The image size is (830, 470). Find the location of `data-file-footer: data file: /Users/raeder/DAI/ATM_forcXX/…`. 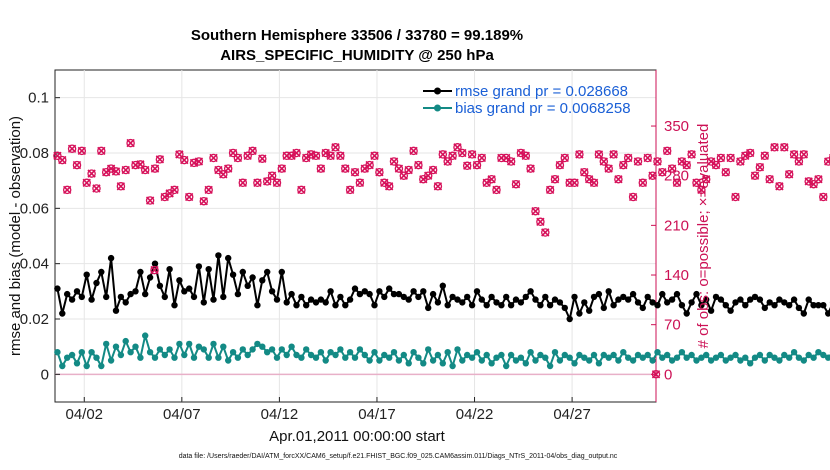

data-file-footer: data file: /Users/raeder/DAI/ATM_forcXX/… is located at coordinates (398, 456).